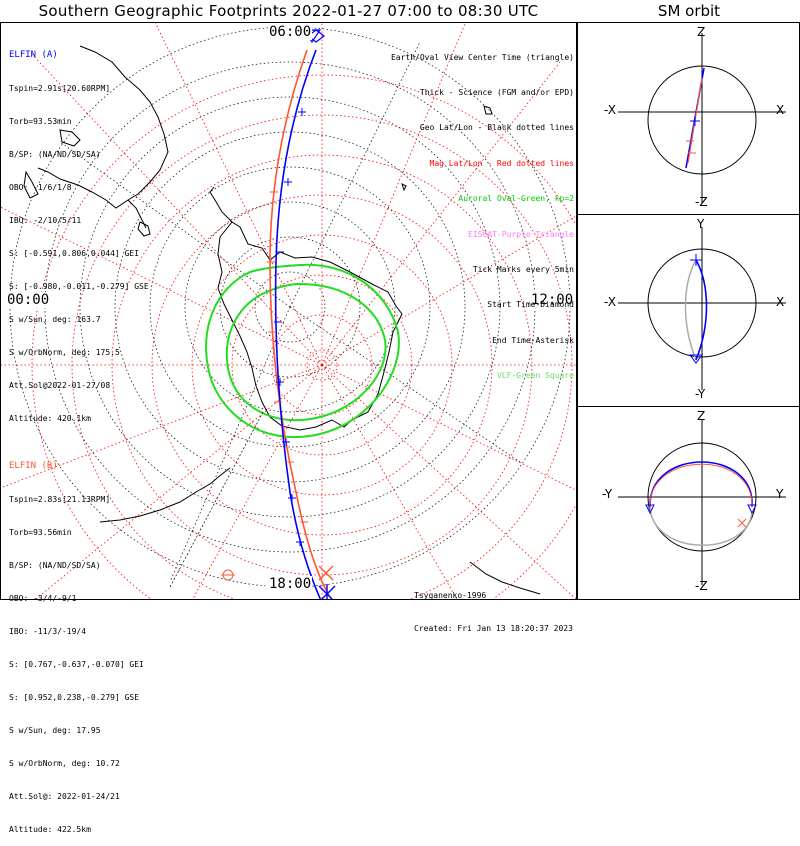 This screenshot has height=846, width=800. I want to click on elfin-b-line: OBO: -3/4/-9/1, so click(43, 598).